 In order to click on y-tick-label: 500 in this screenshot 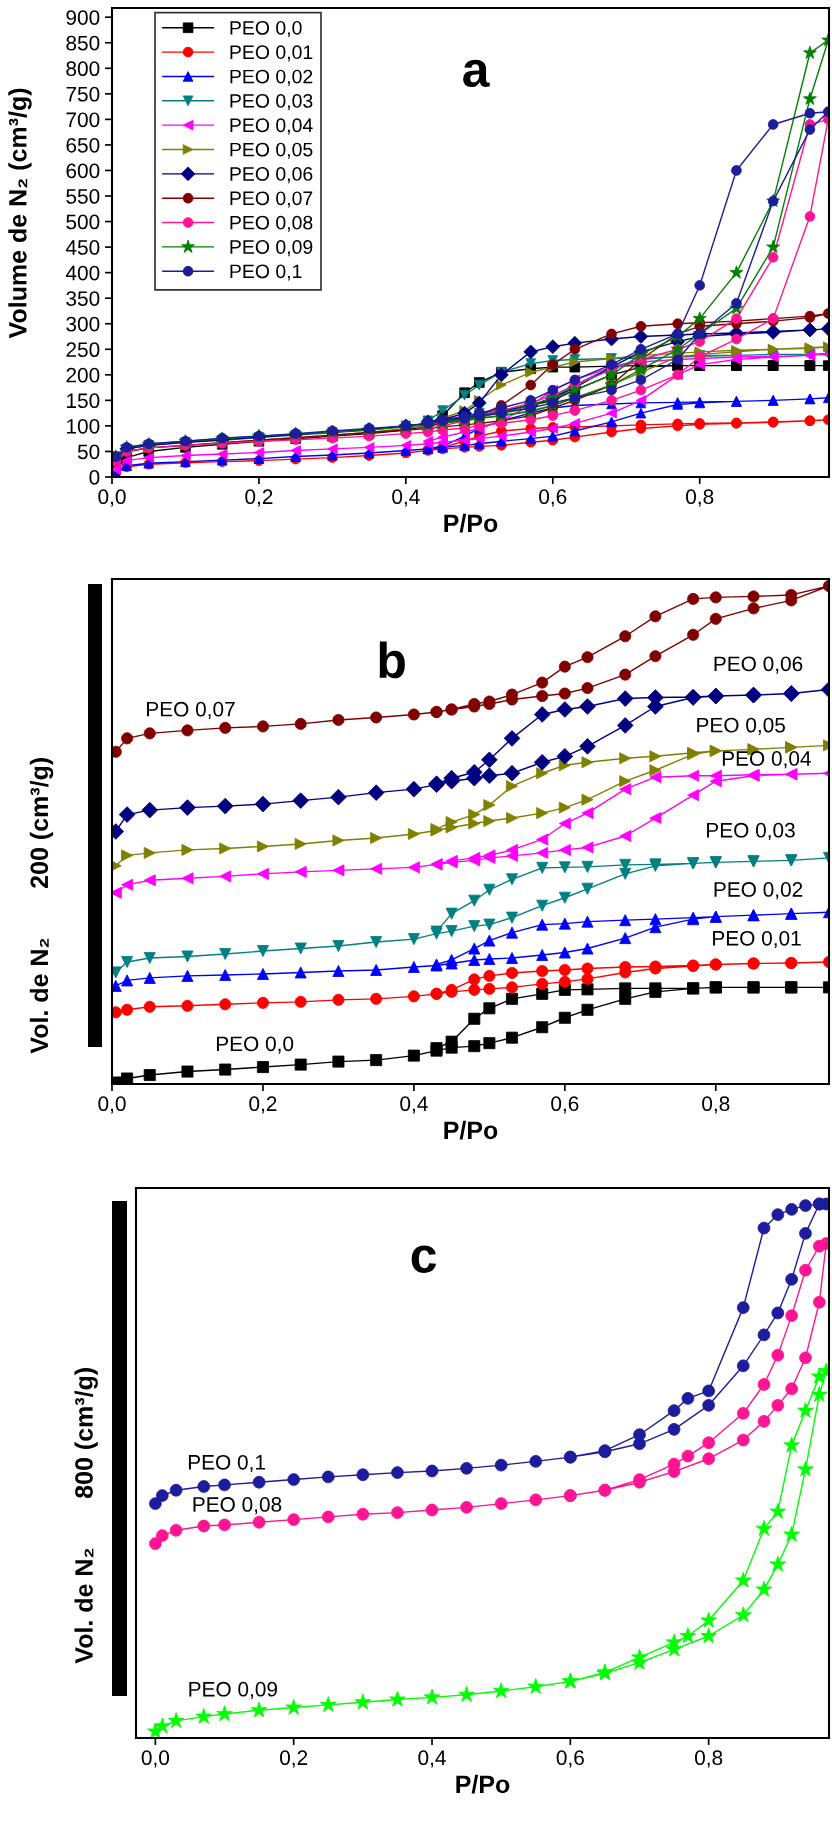, I will do `click(83, 222)`.